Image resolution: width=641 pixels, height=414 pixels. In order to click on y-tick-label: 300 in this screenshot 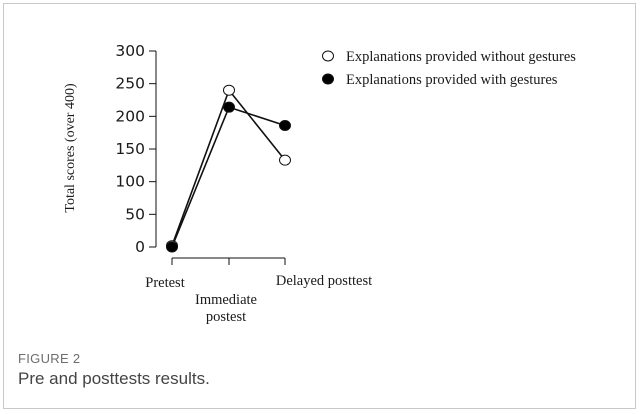, I will do `click(130, 51)`.